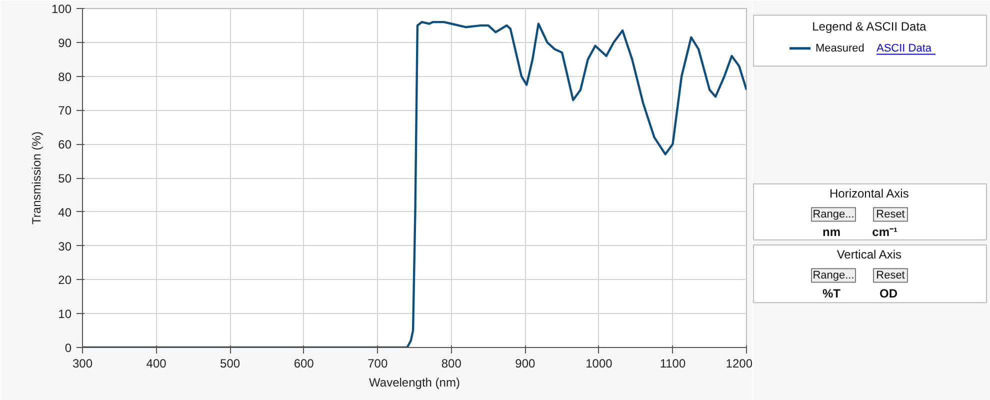  I want to click on y-tick-label: 100, so click(61, 9).